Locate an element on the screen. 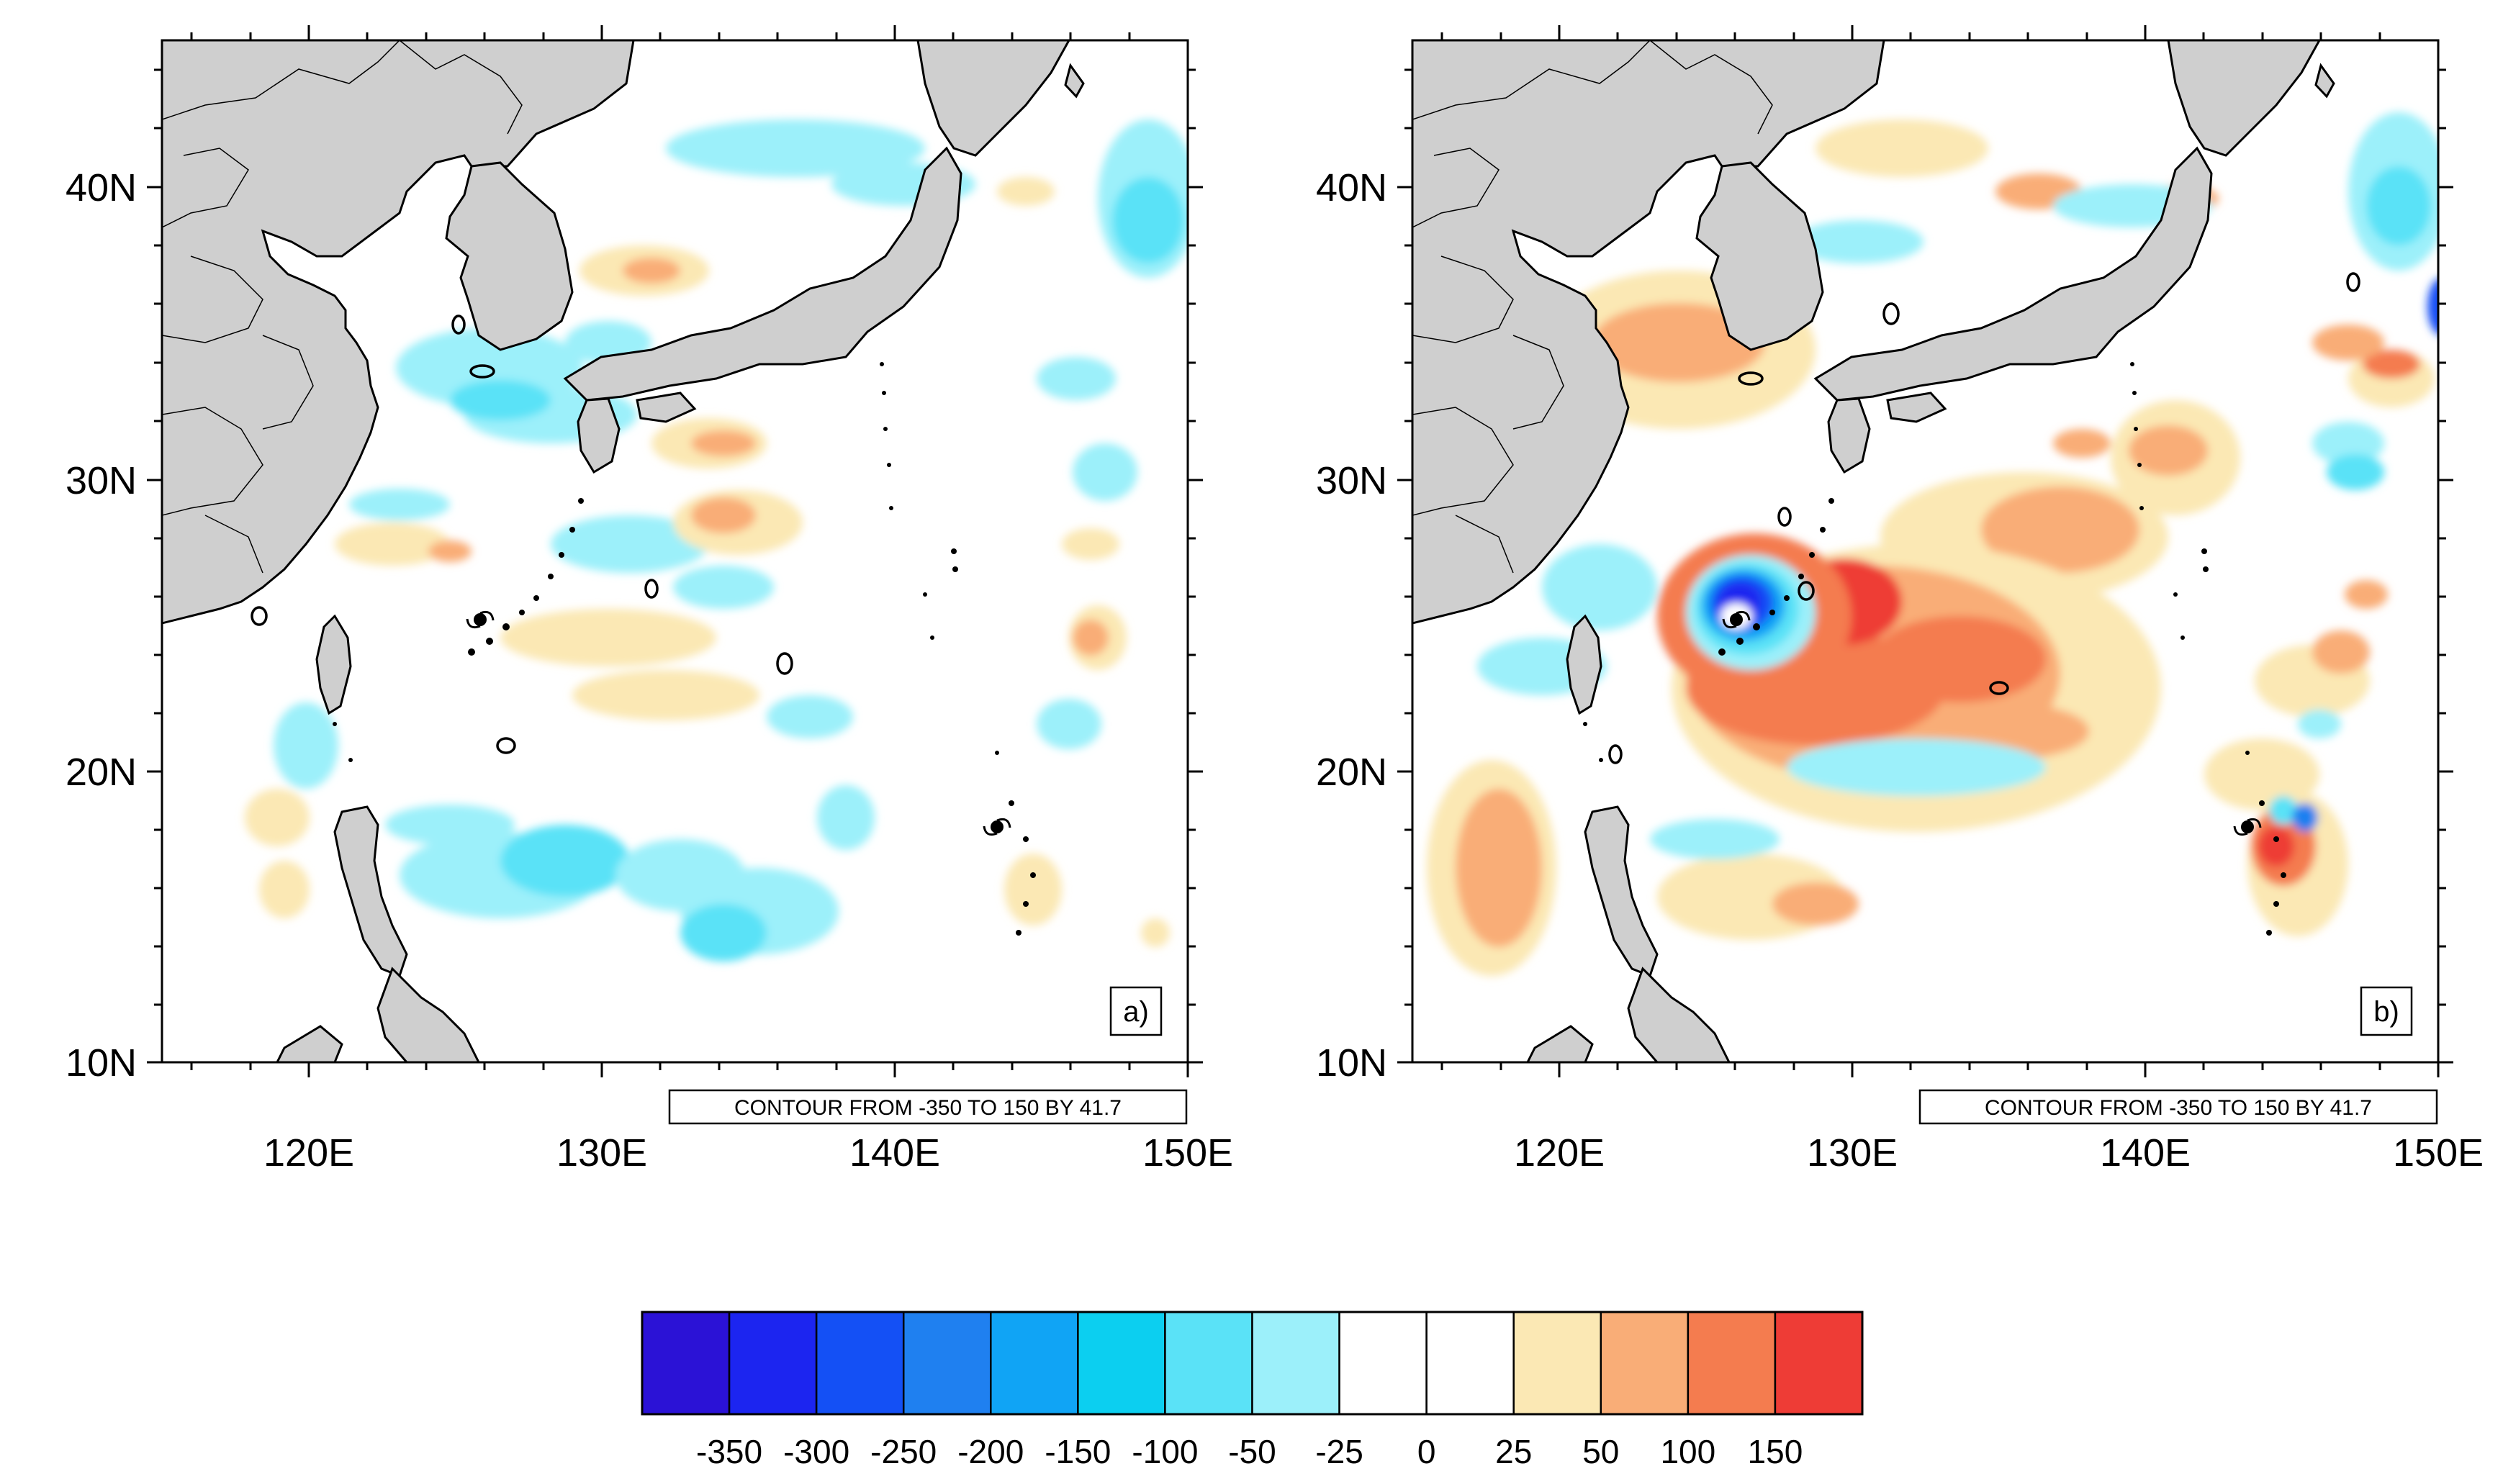  lon-label-150e-b: 150E is located at coordinates (2438, 1153).